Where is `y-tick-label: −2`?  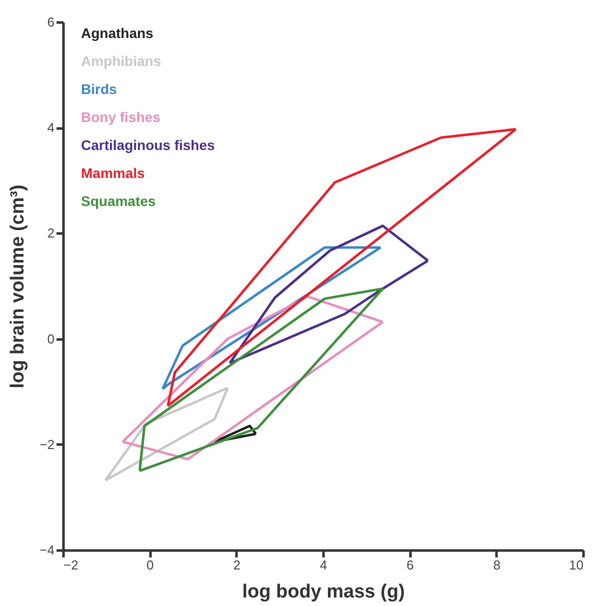
y-tick-label: −2 is located at coordinates (47, 444).